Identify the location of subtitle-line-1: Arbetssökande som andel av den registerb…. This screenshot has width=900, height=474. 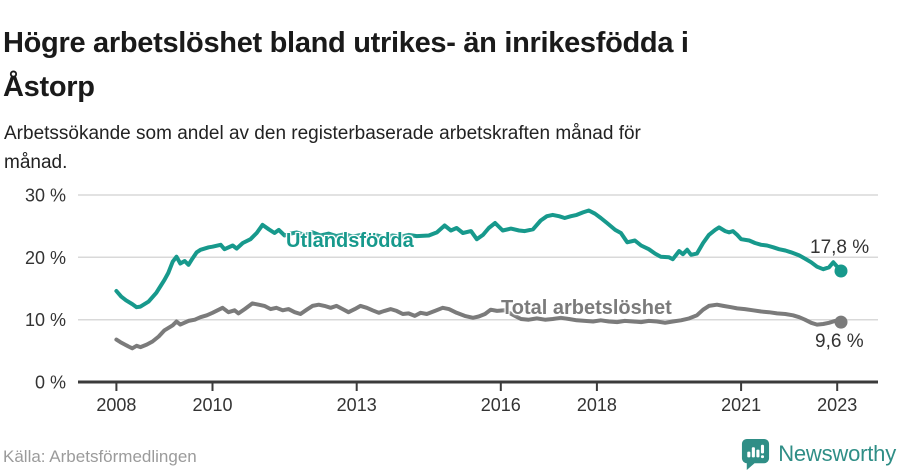
(322, 133).